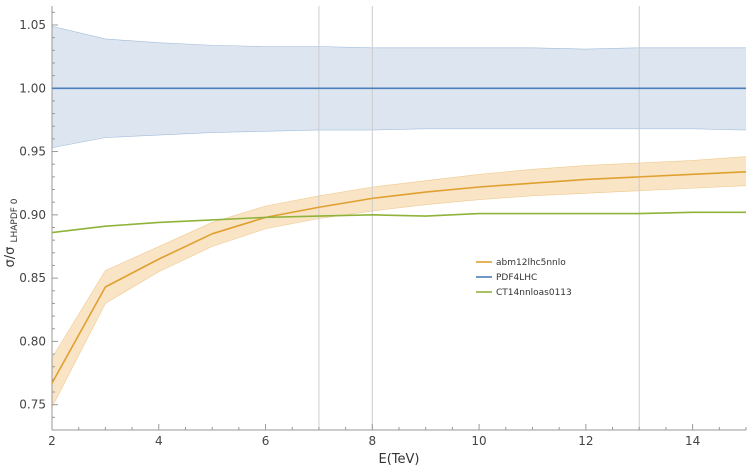 The width and height of the screenshot is (747, 468). I want to click on y-axis-label-subscript: LHAPDF 0, so click(15, 220).